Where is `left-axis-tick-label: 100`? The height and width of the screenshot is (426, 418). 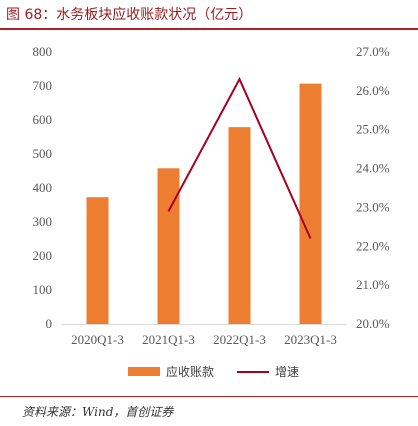
left-axis-tick-label: 100 is located at coordinates (43, 289).